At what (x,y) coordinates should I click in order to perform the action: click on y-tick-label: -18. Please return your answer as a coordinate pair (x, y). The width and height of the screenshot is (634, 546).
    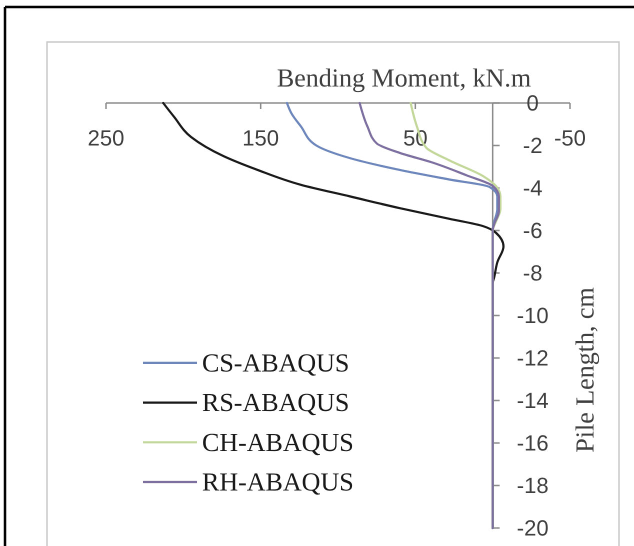
    Looking at the image, I should click on (532, 485).